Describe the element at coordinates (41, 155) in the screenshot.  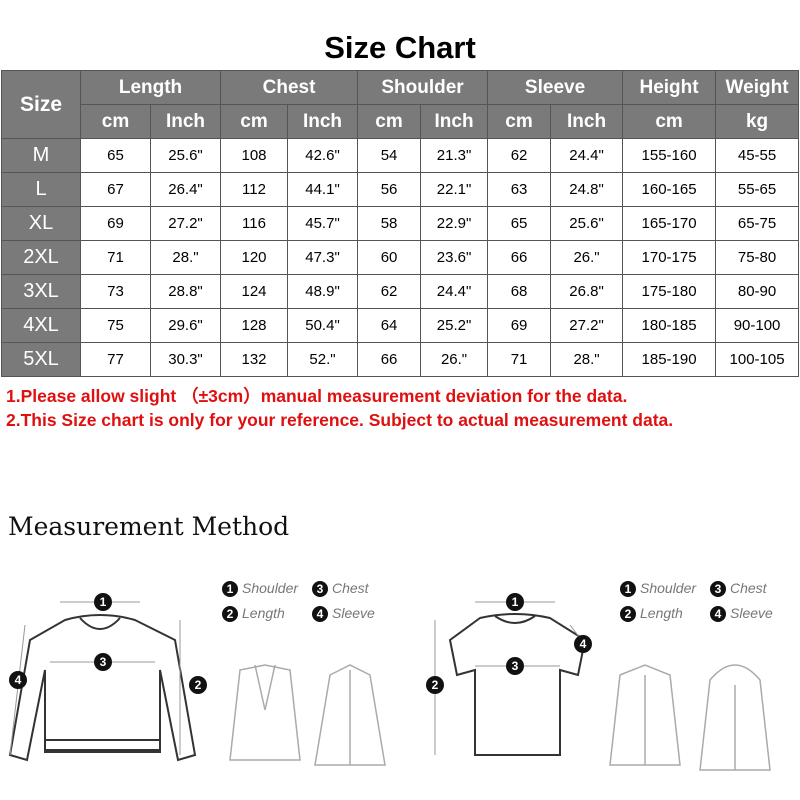
I see `size-cell: M` at that location.